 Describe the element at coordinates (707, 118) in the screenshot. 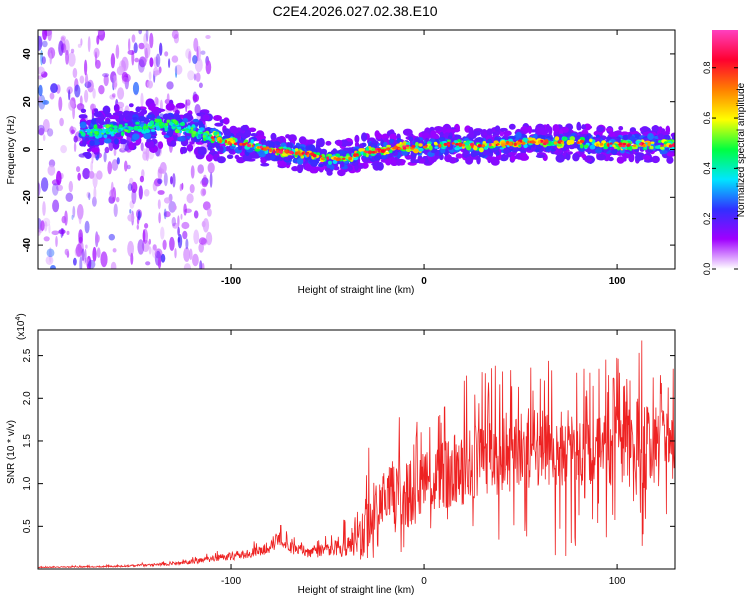

I see `colorbar-tick-label: 0.6` at that location.